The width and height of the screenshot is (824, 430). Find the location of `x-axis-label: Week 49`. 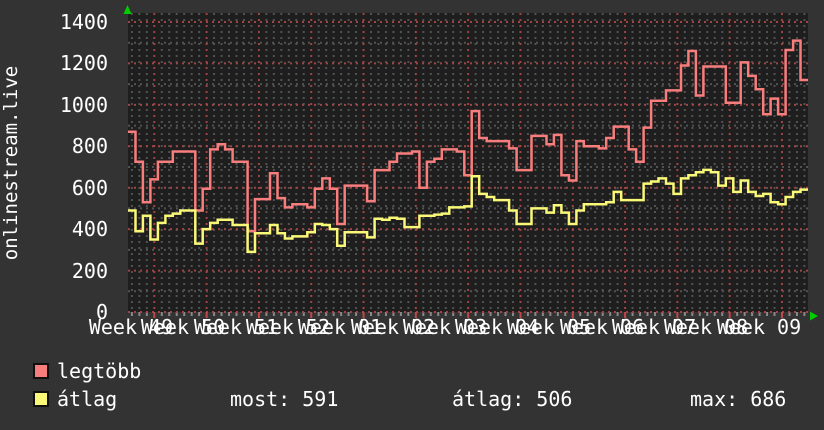

x-axis-label: Week 49 is located at coordinates (131, 327).